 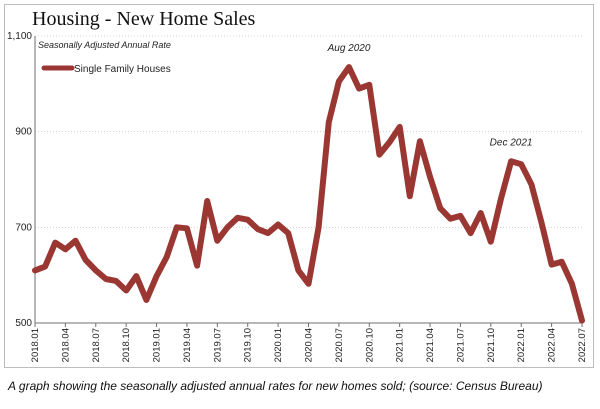 What do you see at coordinates (339, 345) in the screenshot?
I see `x-tick-label: 2020.07` at bounding box center [339, 345].